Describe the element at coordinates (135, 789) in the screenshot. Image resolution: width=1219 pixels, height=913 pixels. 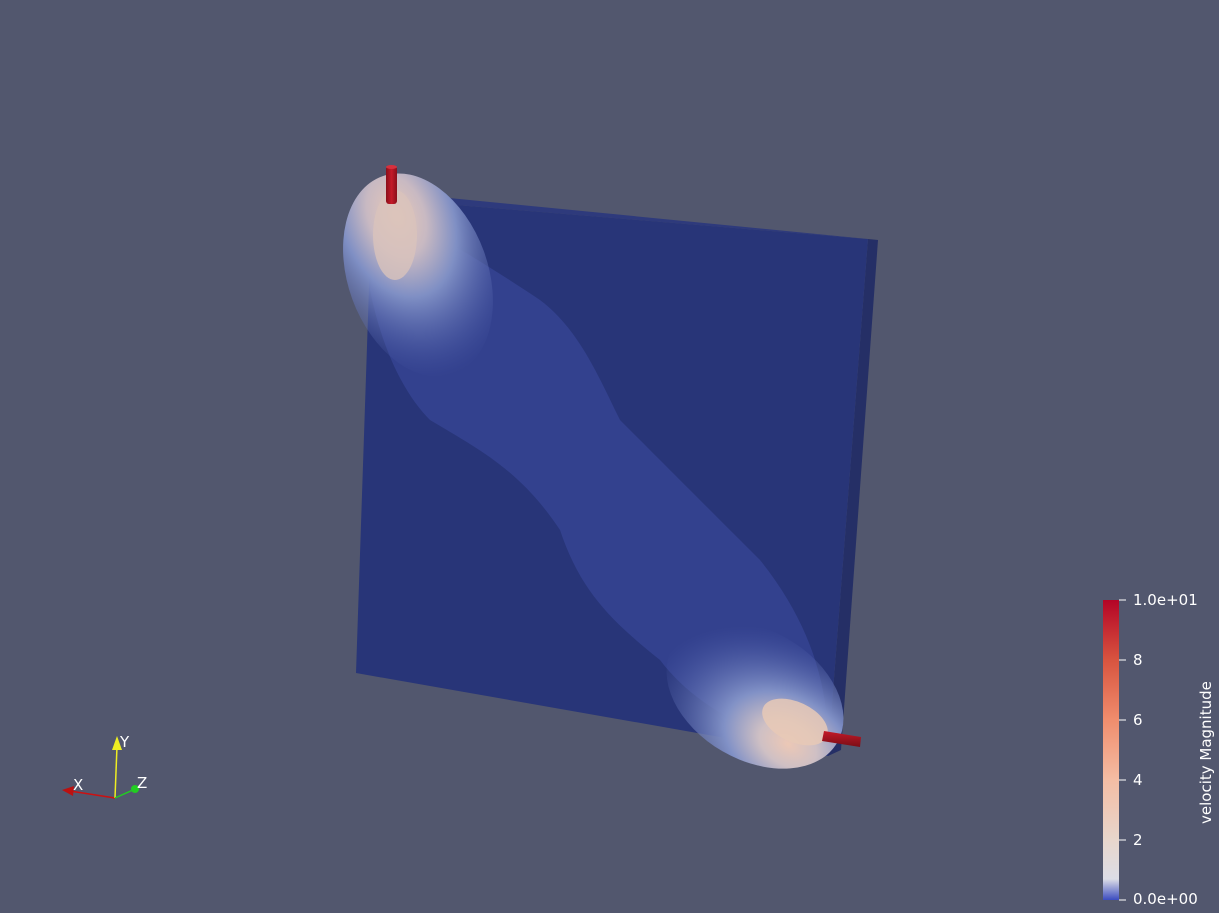
I see `z-axis-arrow` at that location.